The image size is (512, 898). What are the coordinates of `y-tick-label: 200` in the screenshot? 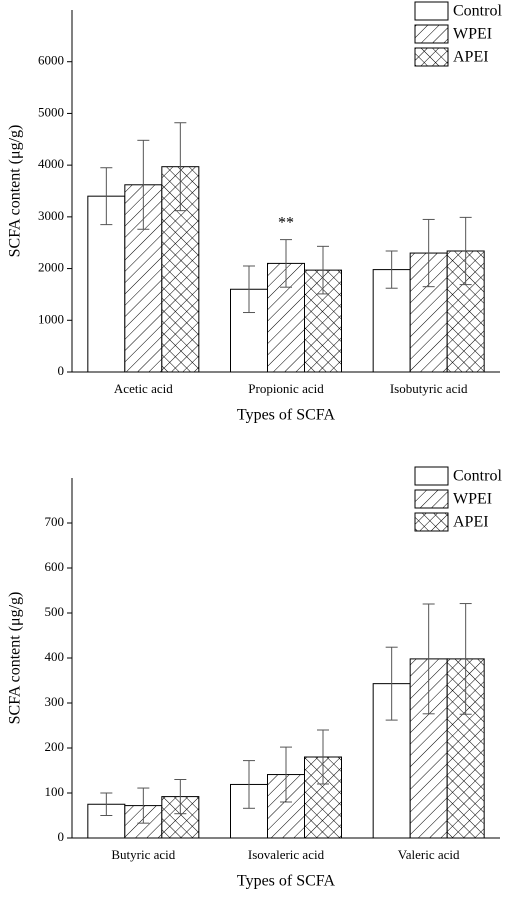 It's located at (55, 746).